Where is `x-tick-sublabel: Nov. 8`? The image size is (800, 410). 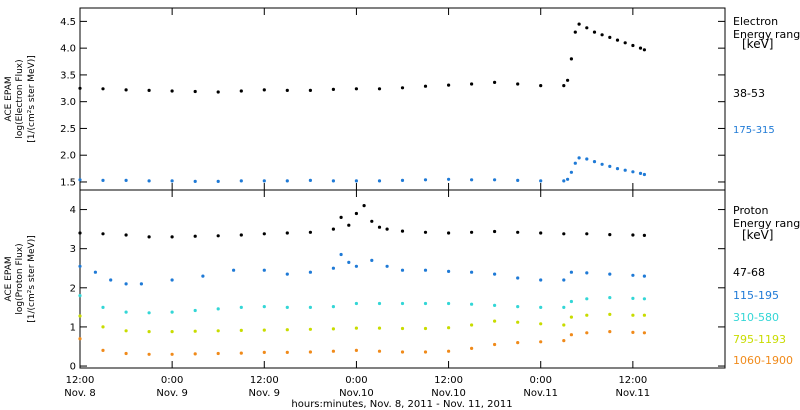
x-tick-sublabel: Nov. 8 is located at coordinates (79, 393).